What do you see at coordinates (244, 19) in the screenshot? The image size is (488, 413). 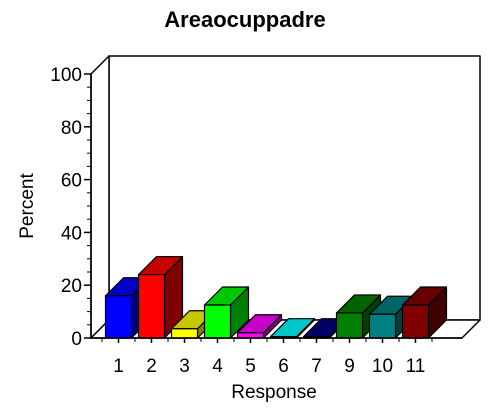 I see `chart-title: Areaocuppadre` at bounding box center [244, 19].